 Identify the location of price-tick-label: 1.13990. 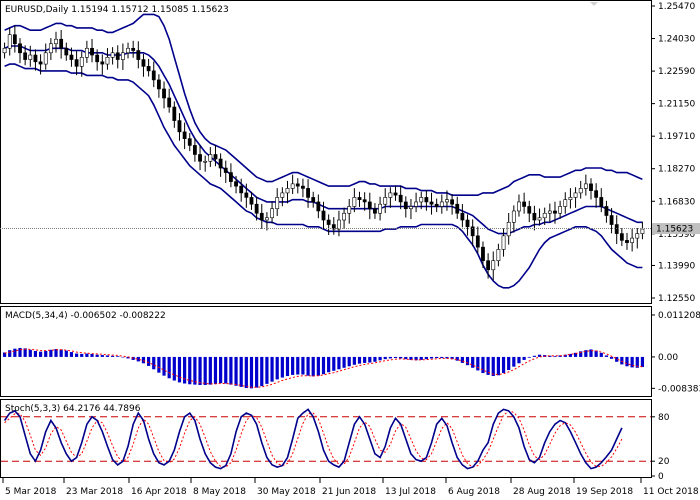
(676, 266).